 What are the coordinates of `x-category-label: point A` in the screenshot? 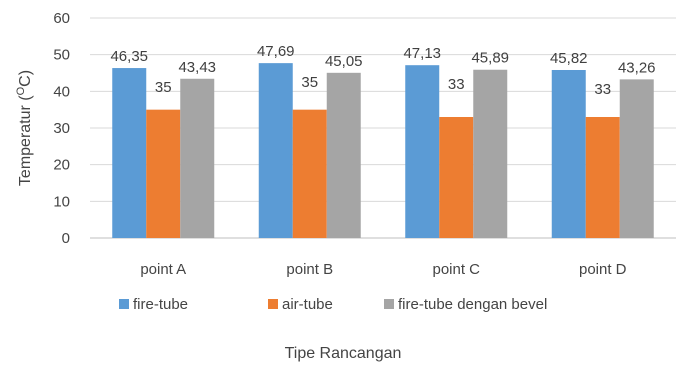 It's located at (163, 269).